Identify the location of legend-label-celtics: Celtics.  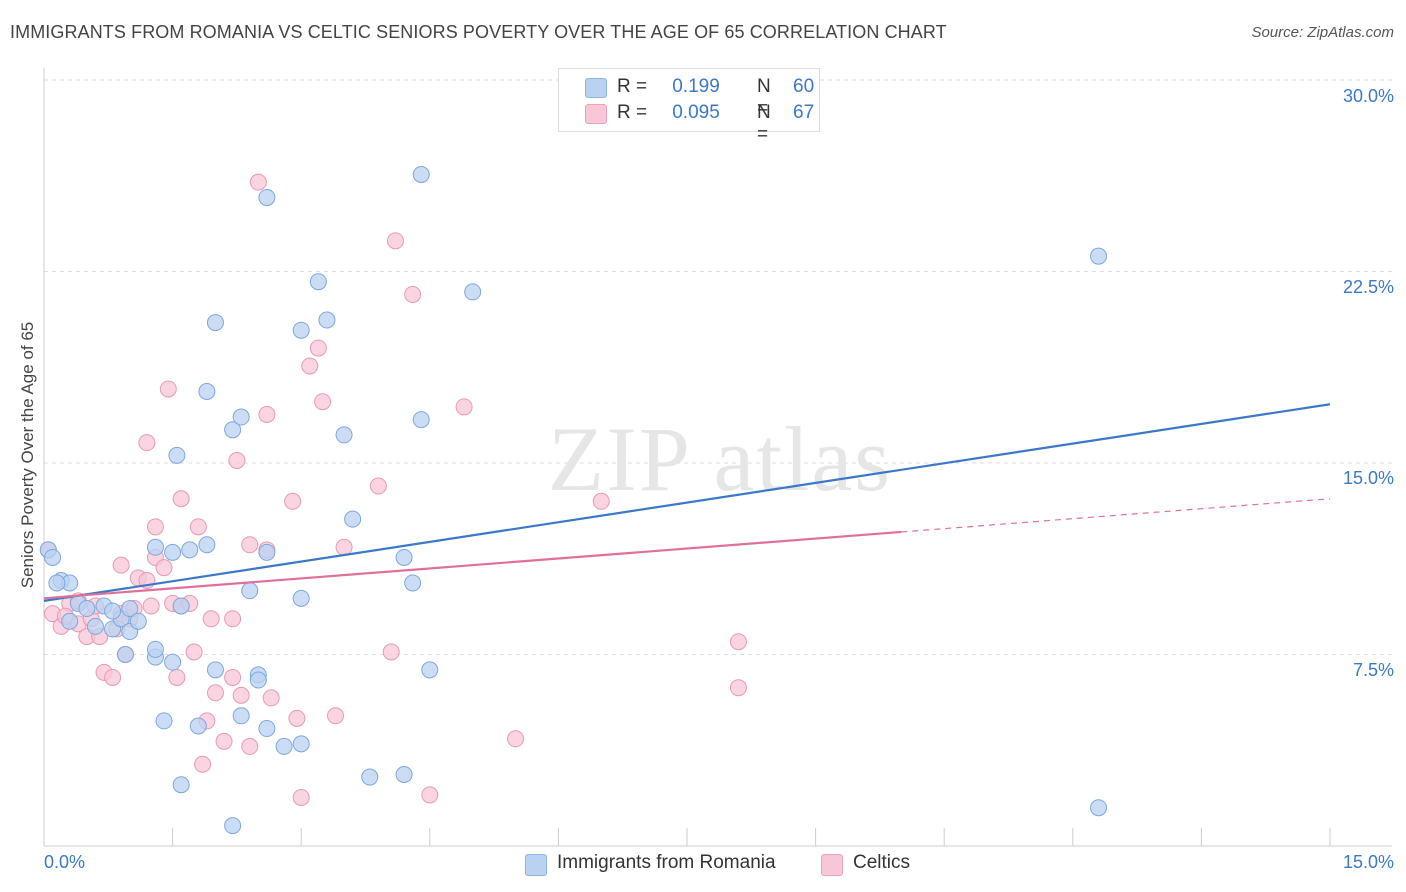
(882, 862).